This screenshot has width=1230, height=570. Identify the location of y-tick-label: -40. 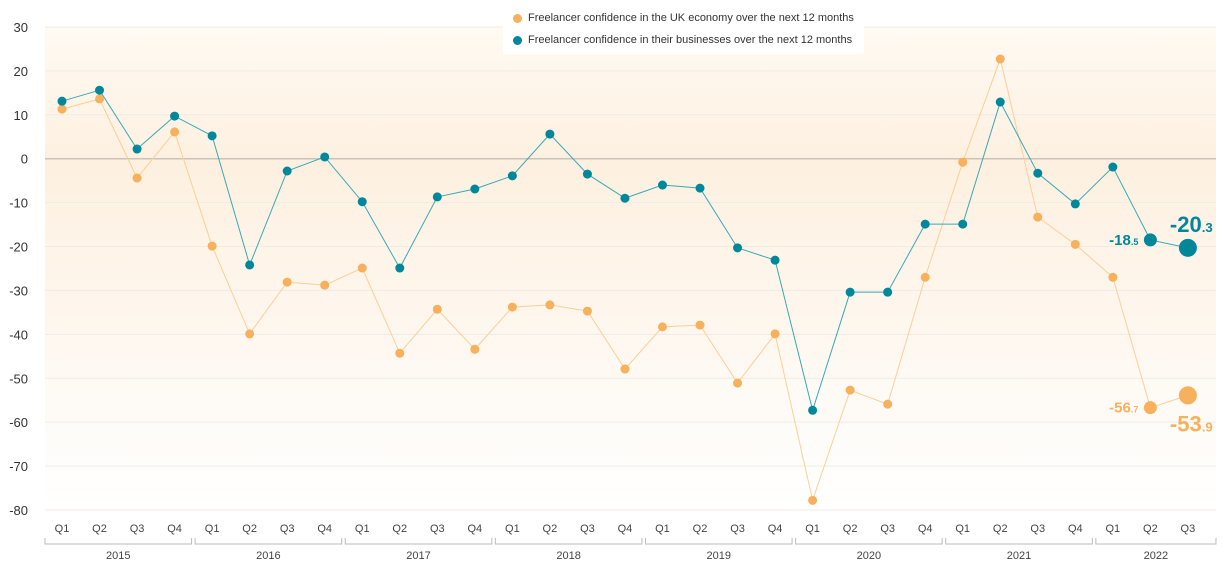
(18, 334).